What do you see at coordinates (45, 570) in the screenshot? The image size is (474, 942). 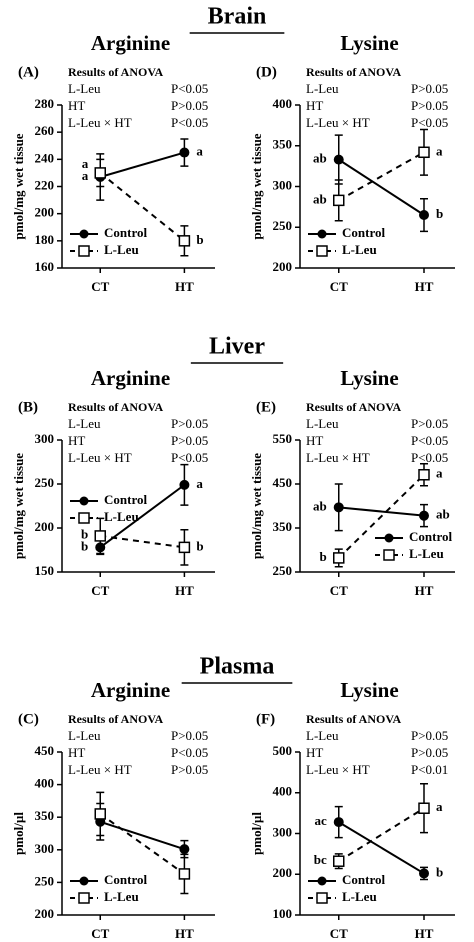 I see `y-tick-label: 150` at bounding box center [45, 570].